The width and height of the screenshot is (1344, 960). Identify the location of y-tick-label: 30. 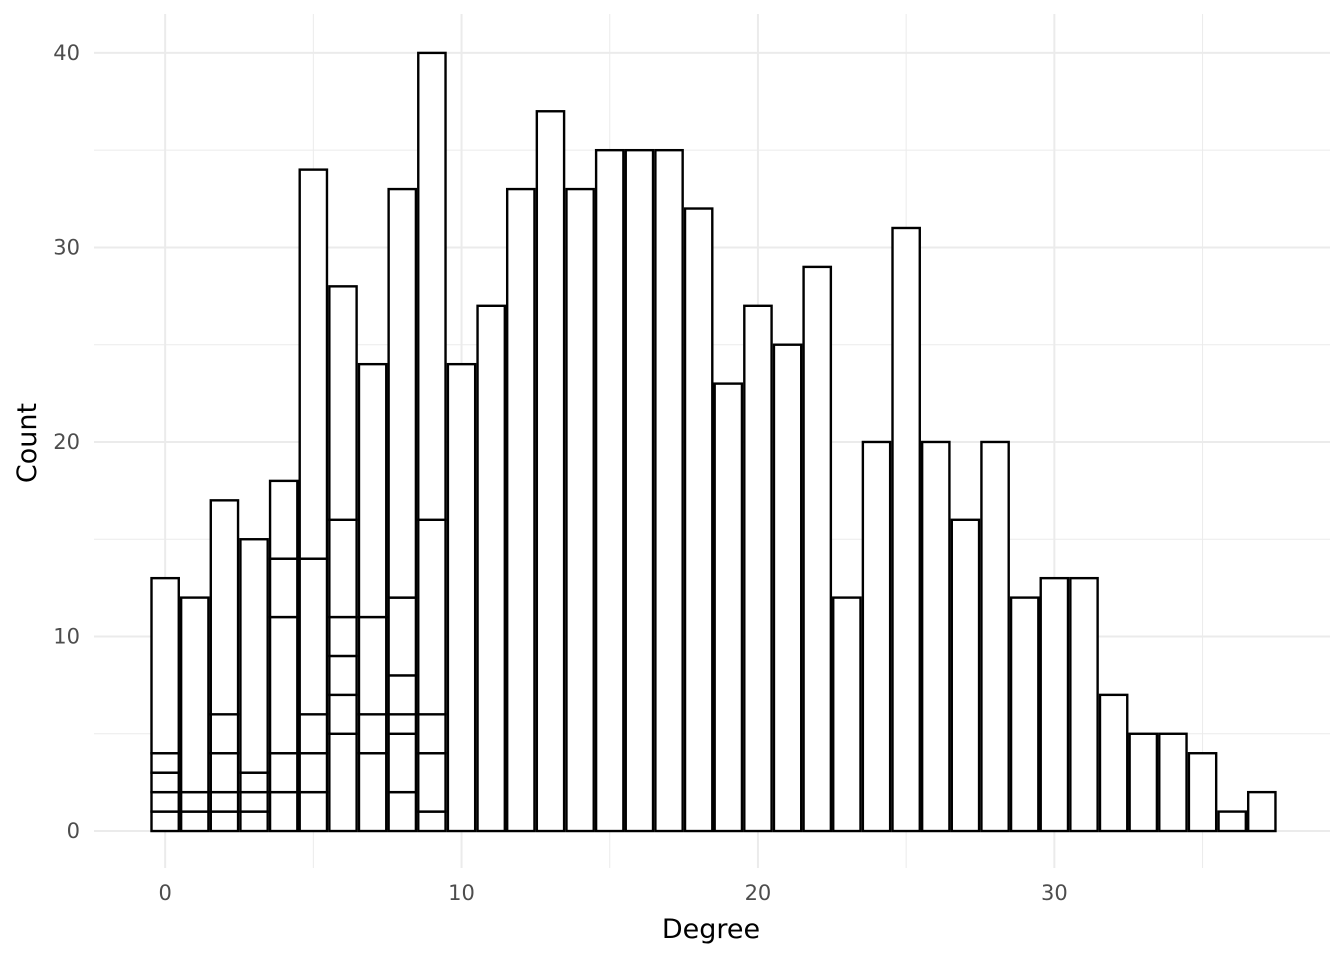
(66, 247).